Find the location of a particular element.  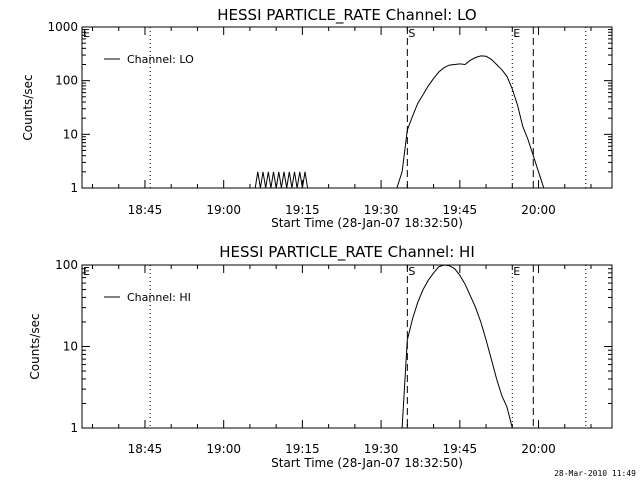

panel-2-xtick-label: 18:45 is located at coordinates (145, 449).